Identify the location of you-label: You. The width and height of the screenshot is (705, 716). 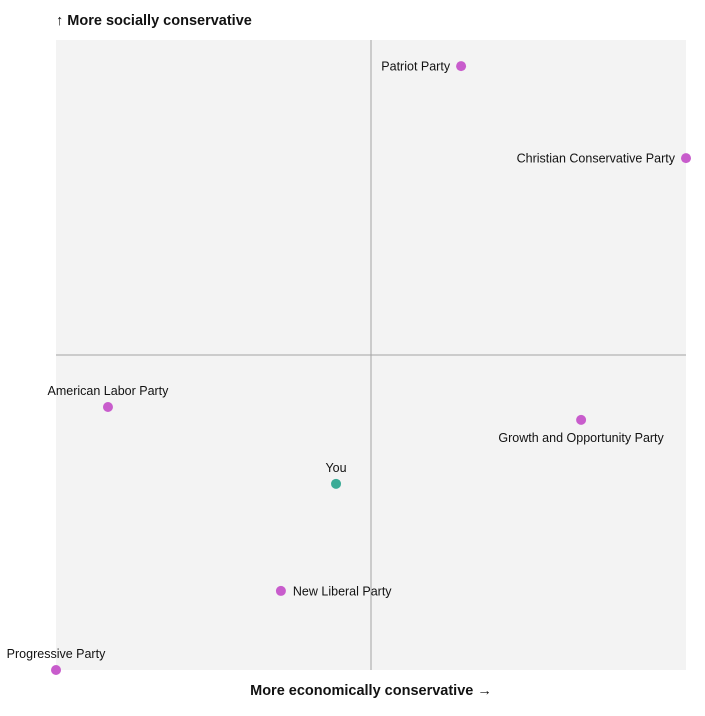
(335, 468).